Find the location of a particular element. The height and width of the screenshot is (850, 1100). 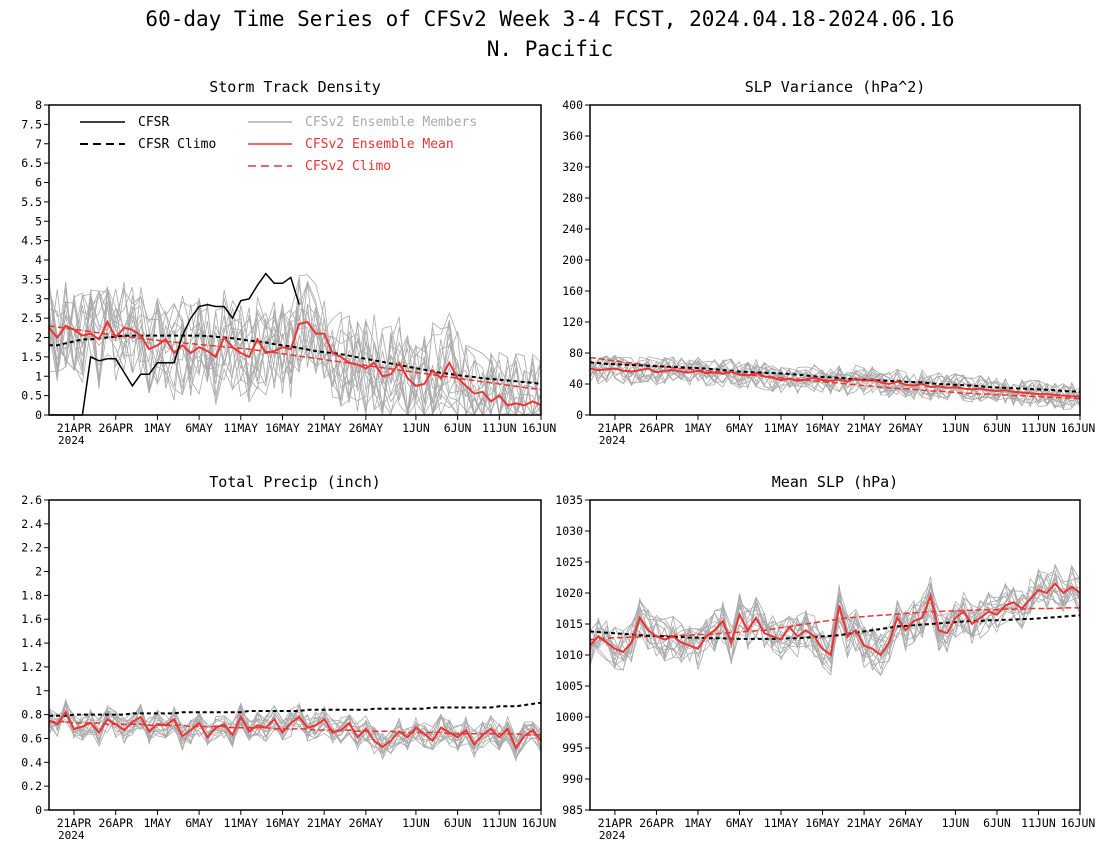

y-tick-label: 4.5 is located at coordinates (31, 241).